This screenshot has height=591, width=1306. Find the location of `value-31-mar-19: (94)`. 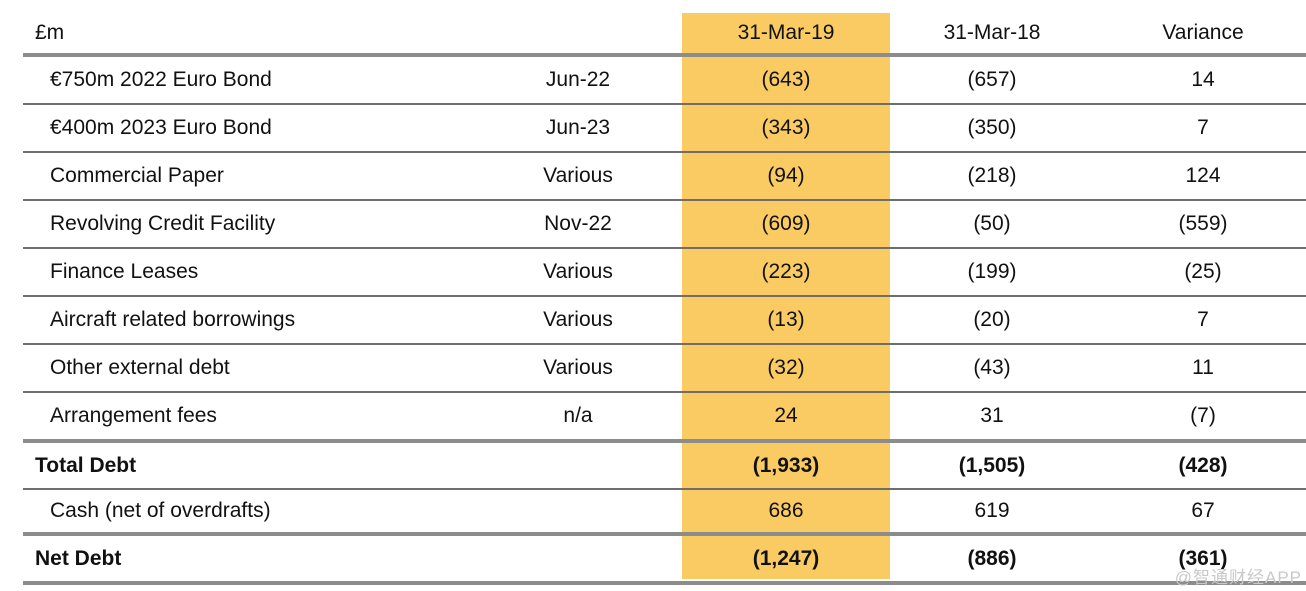

value-31-mar-19: (94) is located at coordinates (786, 176).